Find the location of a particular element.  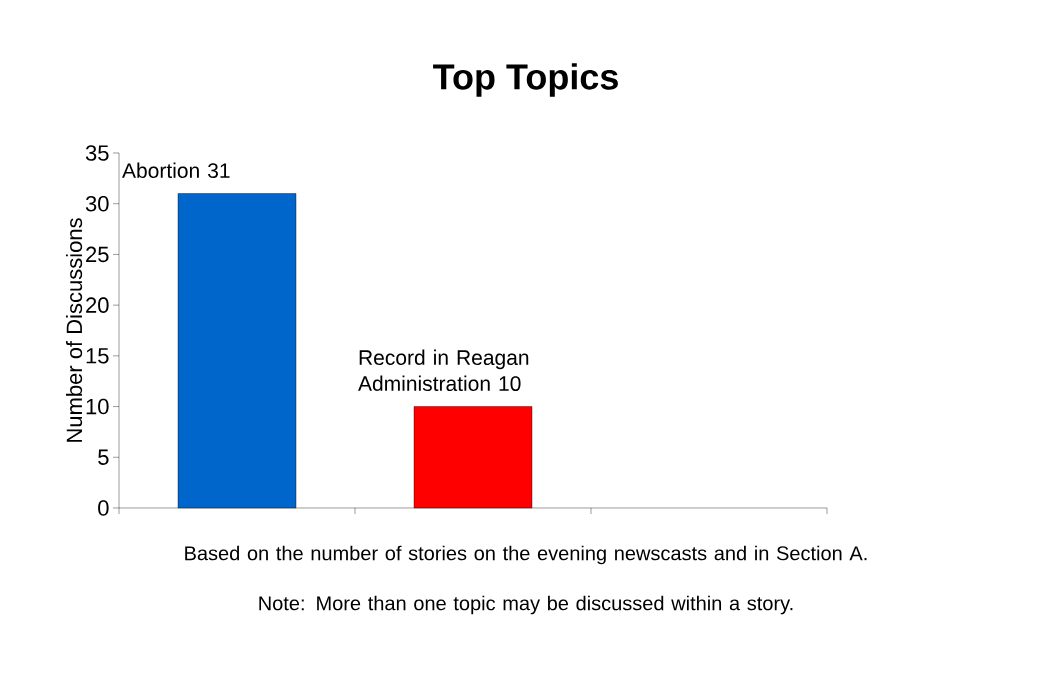

y-tick-label: 30 is located at coordinates (97, 203).